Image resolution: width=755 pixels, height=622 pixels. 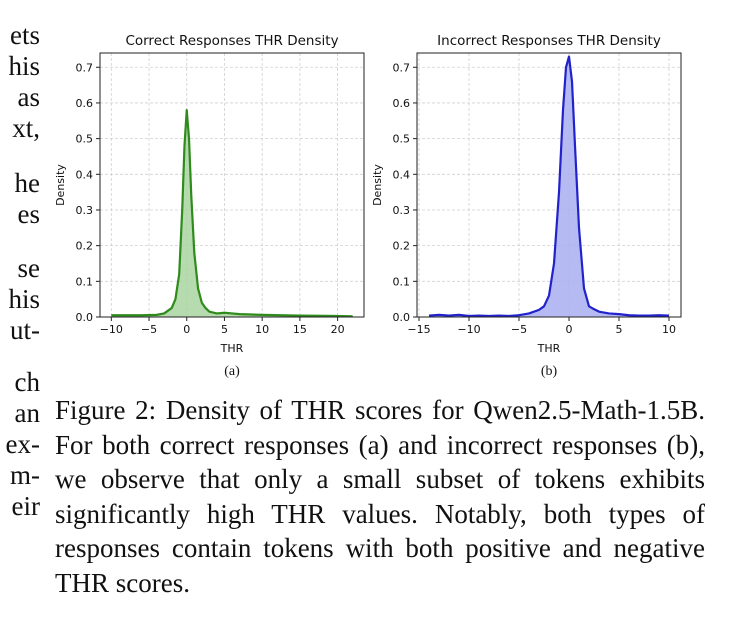 I want to click on left-column-fragment: as, so click(x=29, y=97).